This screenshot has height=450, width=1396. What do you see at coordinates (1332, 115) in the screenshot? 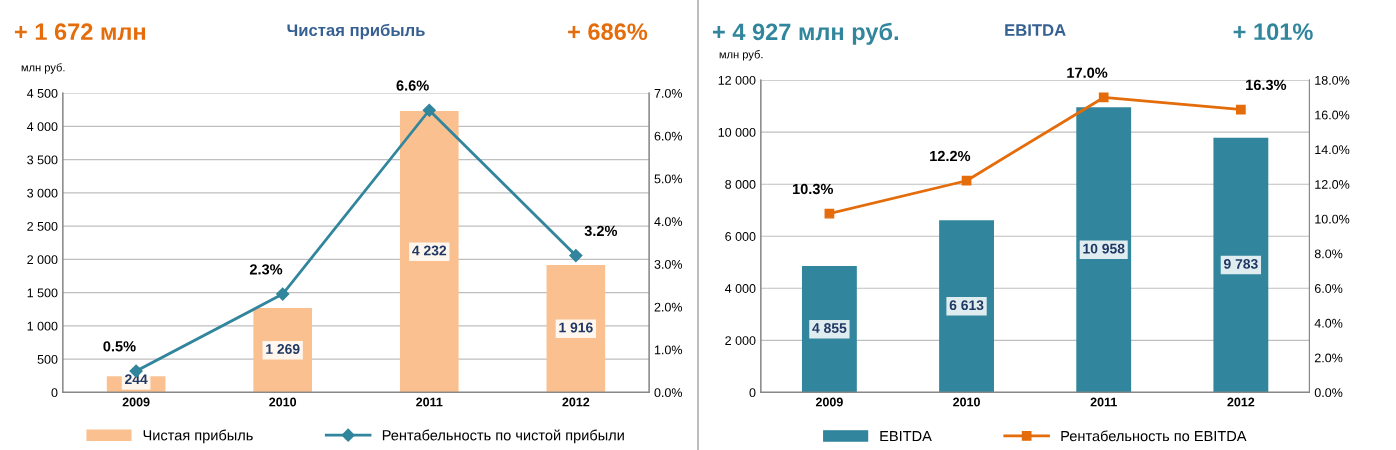
I see `y2-tick-label: 16.0%` at bounding box center [1332, 115].